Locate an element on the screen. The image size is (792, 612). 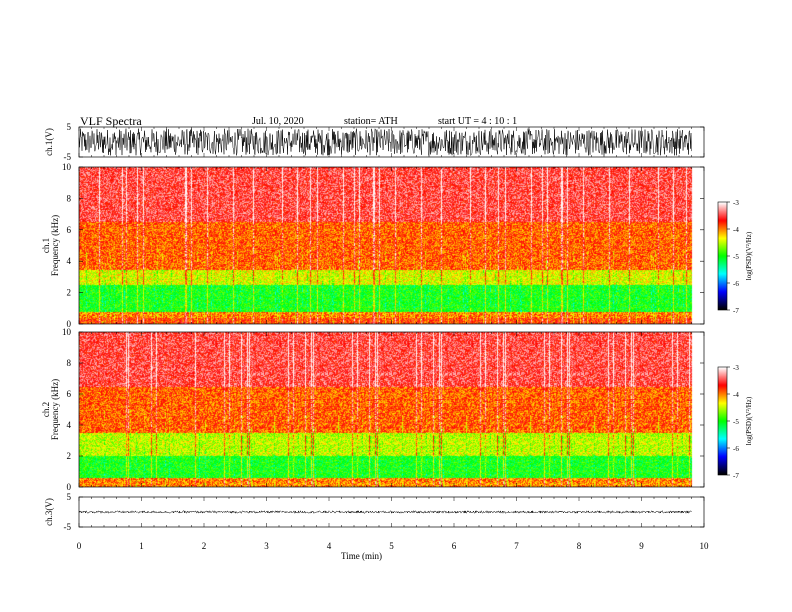
colorbar-ch2-spectrogram is located at coordinates (722, 421).